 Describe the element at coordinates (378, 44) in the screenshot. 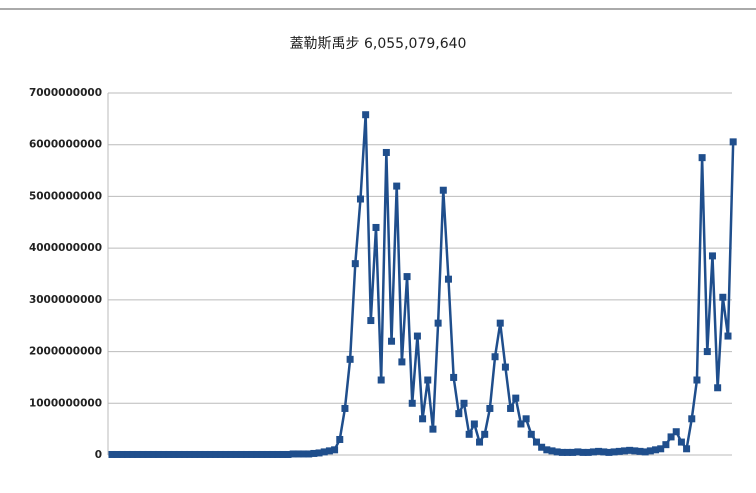

I see `chart-title: 蓋勒斯禹步 6,055,079,640` at that location.